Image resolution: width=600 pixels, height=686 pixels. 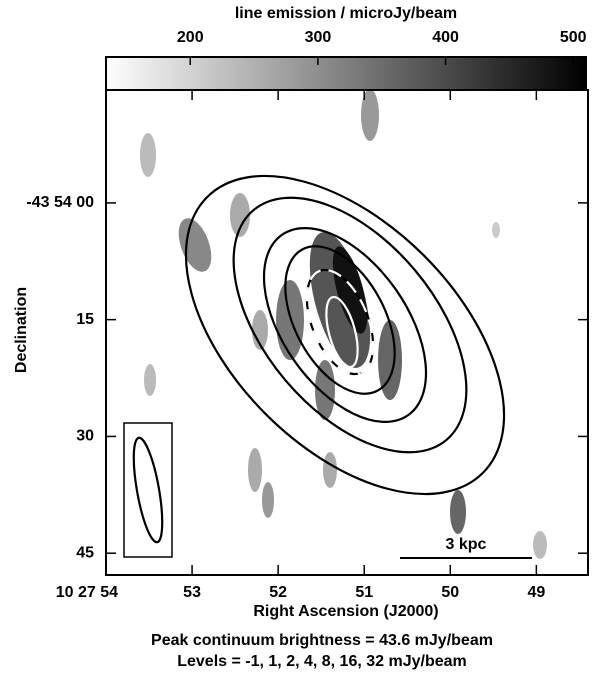 I want to click on y-tick-label: 15, so click(x=85, y=319).